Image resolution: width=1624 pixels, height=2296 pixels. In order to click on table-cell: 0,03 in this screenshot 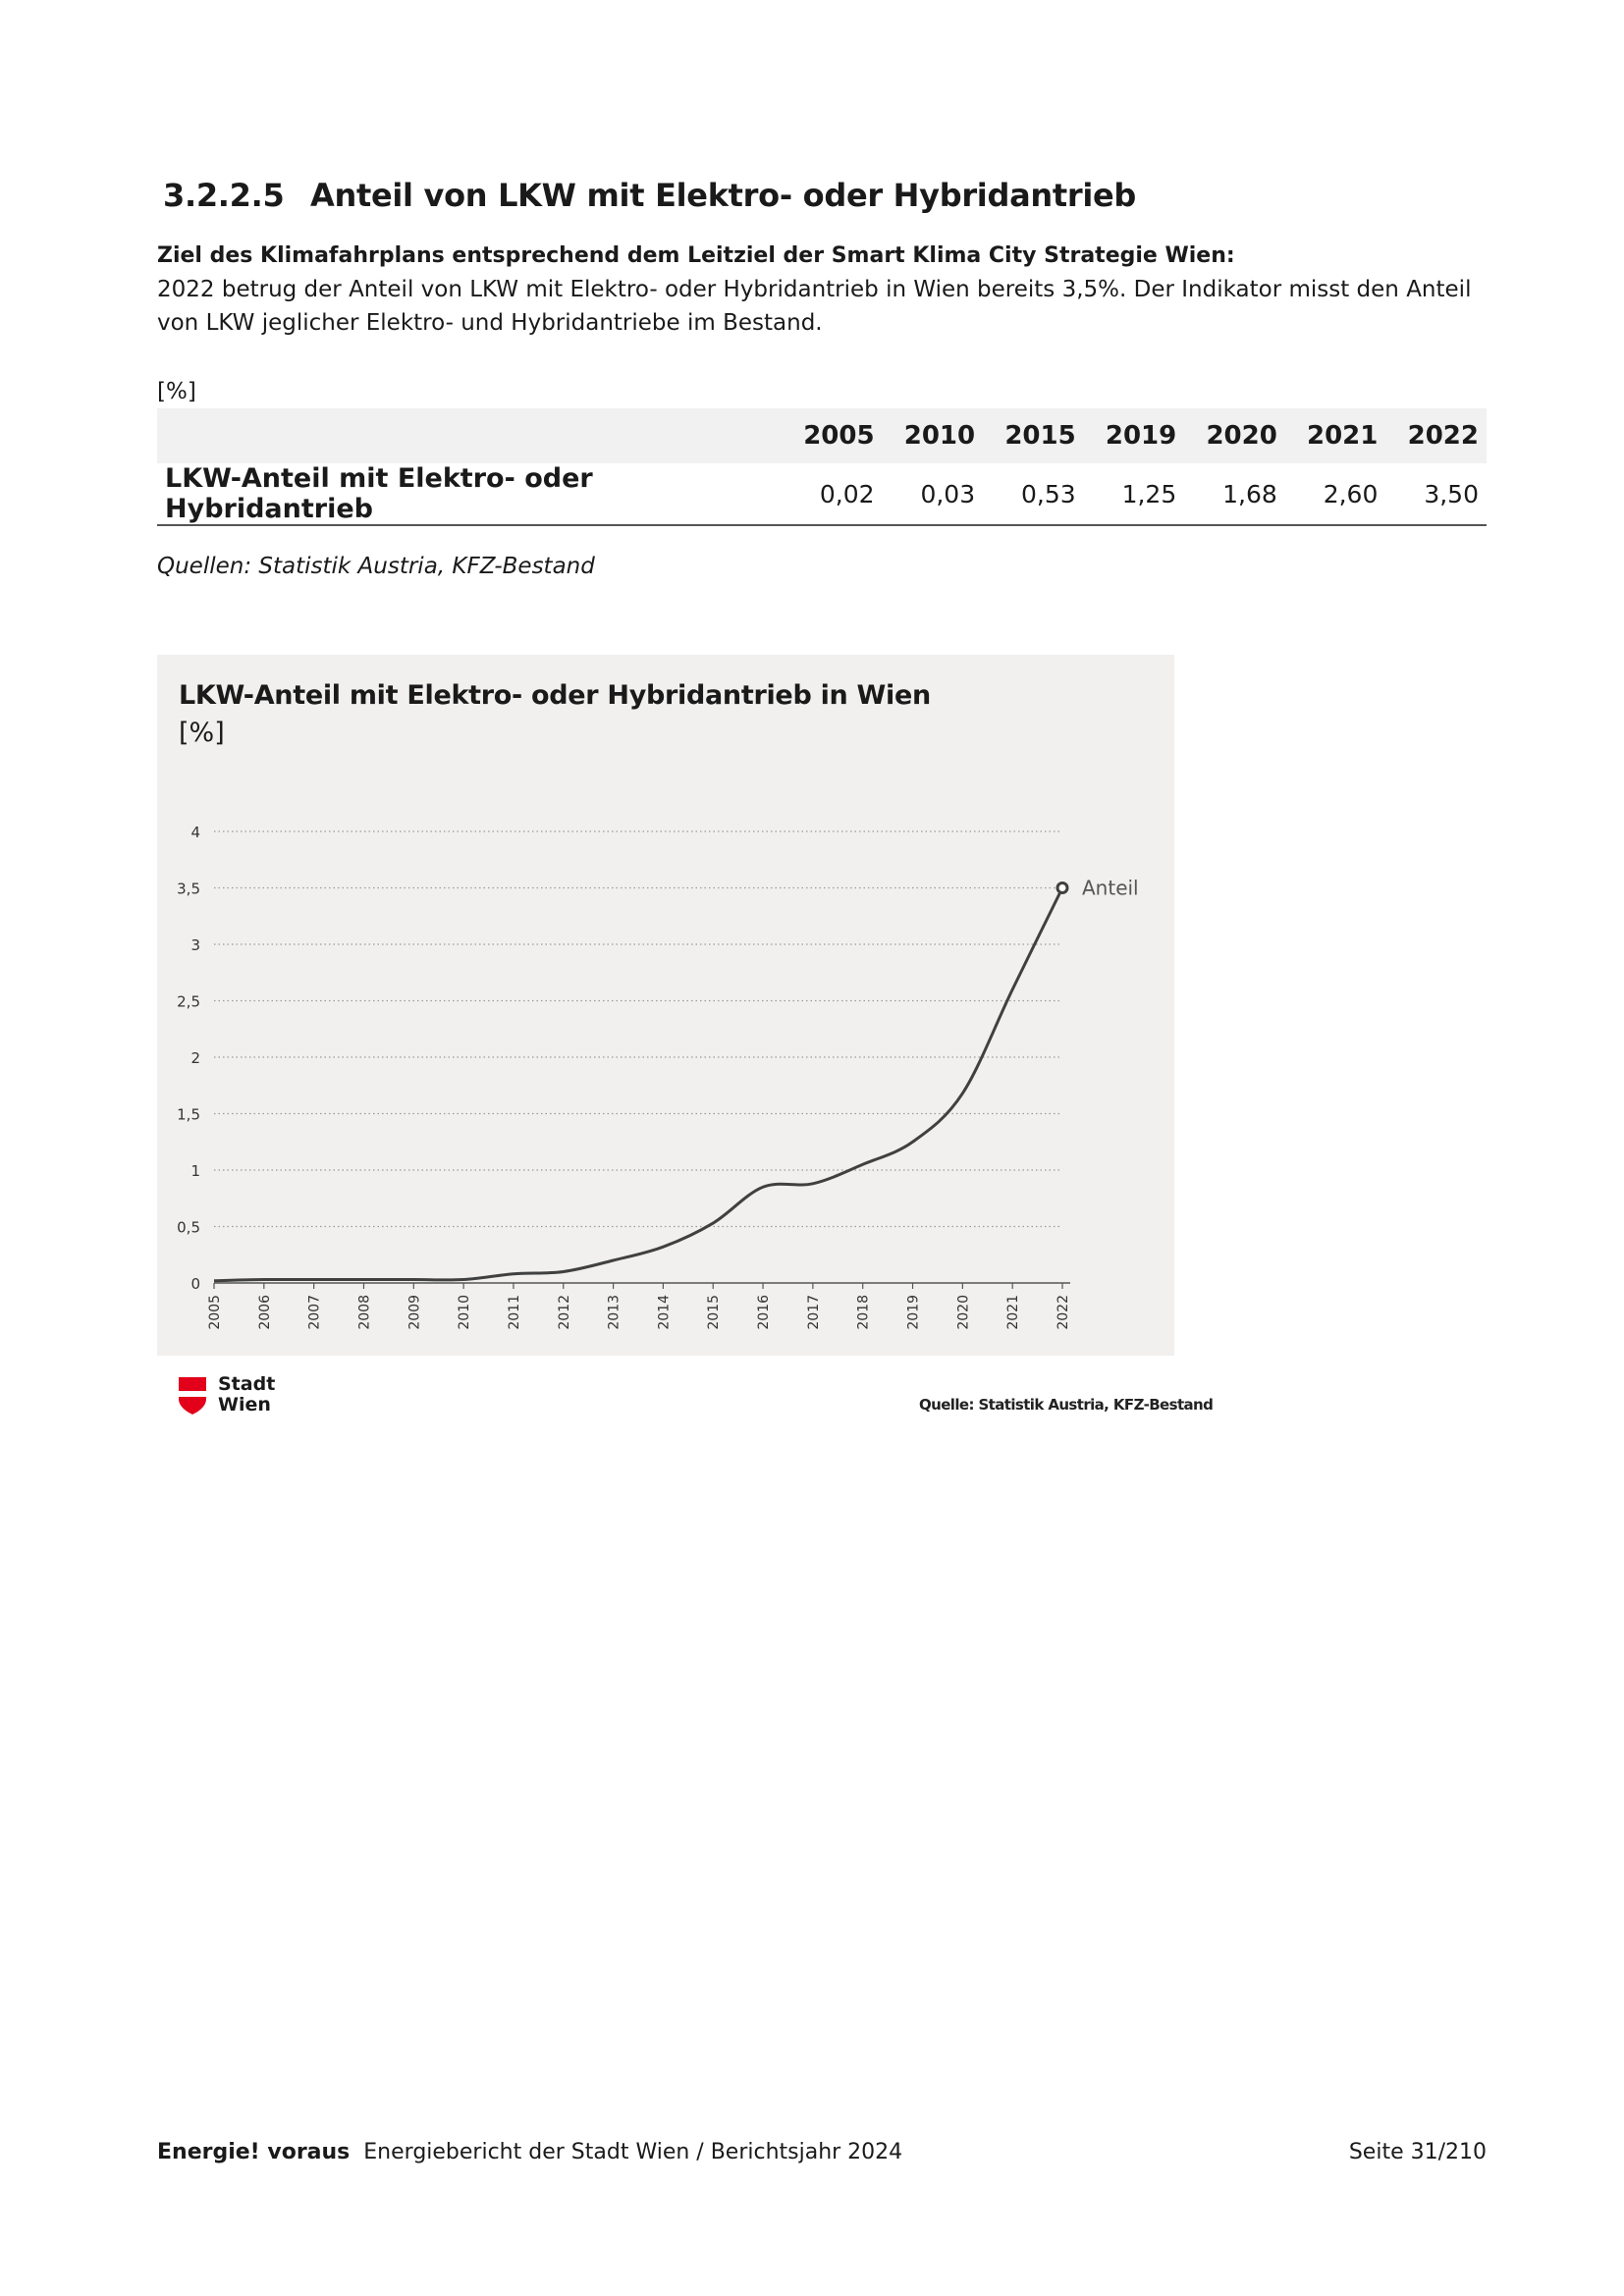, I will do `click(933, 495)`.